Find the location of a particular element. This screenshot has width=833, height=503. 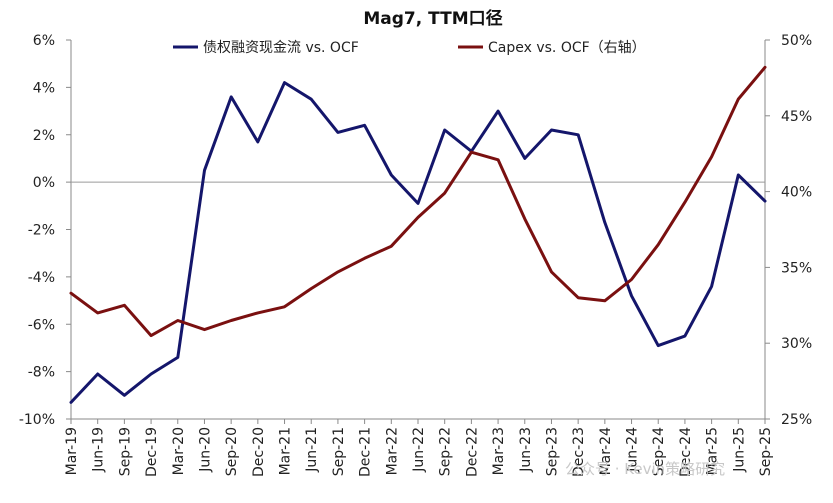

legend-label: 债权融资现金流 vs. OCF is located at coordinates (281, 48).